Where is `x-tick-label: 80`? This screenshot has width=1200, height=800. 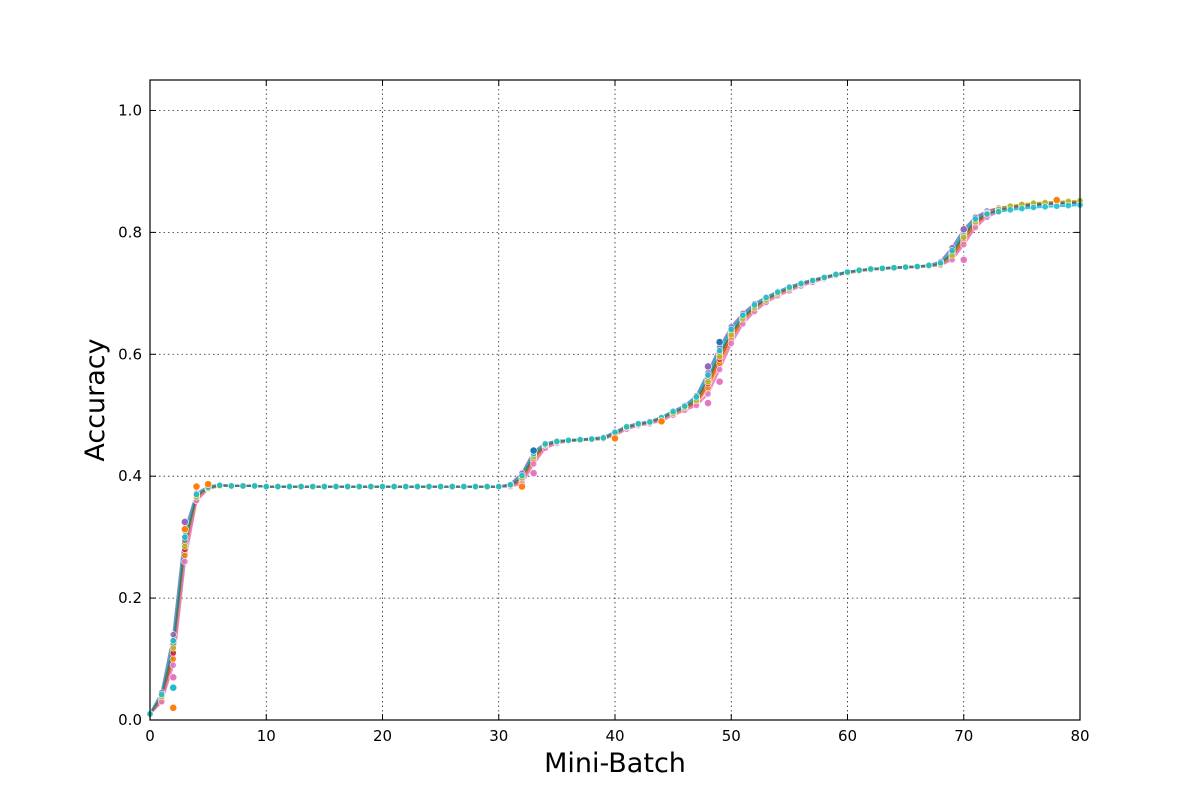 x-tick-label: 80 is located at coordinates (1079, 736).